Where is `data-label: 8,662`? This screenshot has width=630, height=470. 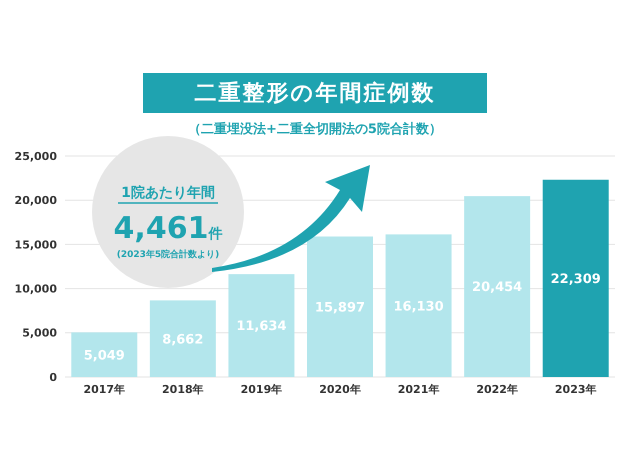 data-label: 8,662 is located at coordinates (183, 340).